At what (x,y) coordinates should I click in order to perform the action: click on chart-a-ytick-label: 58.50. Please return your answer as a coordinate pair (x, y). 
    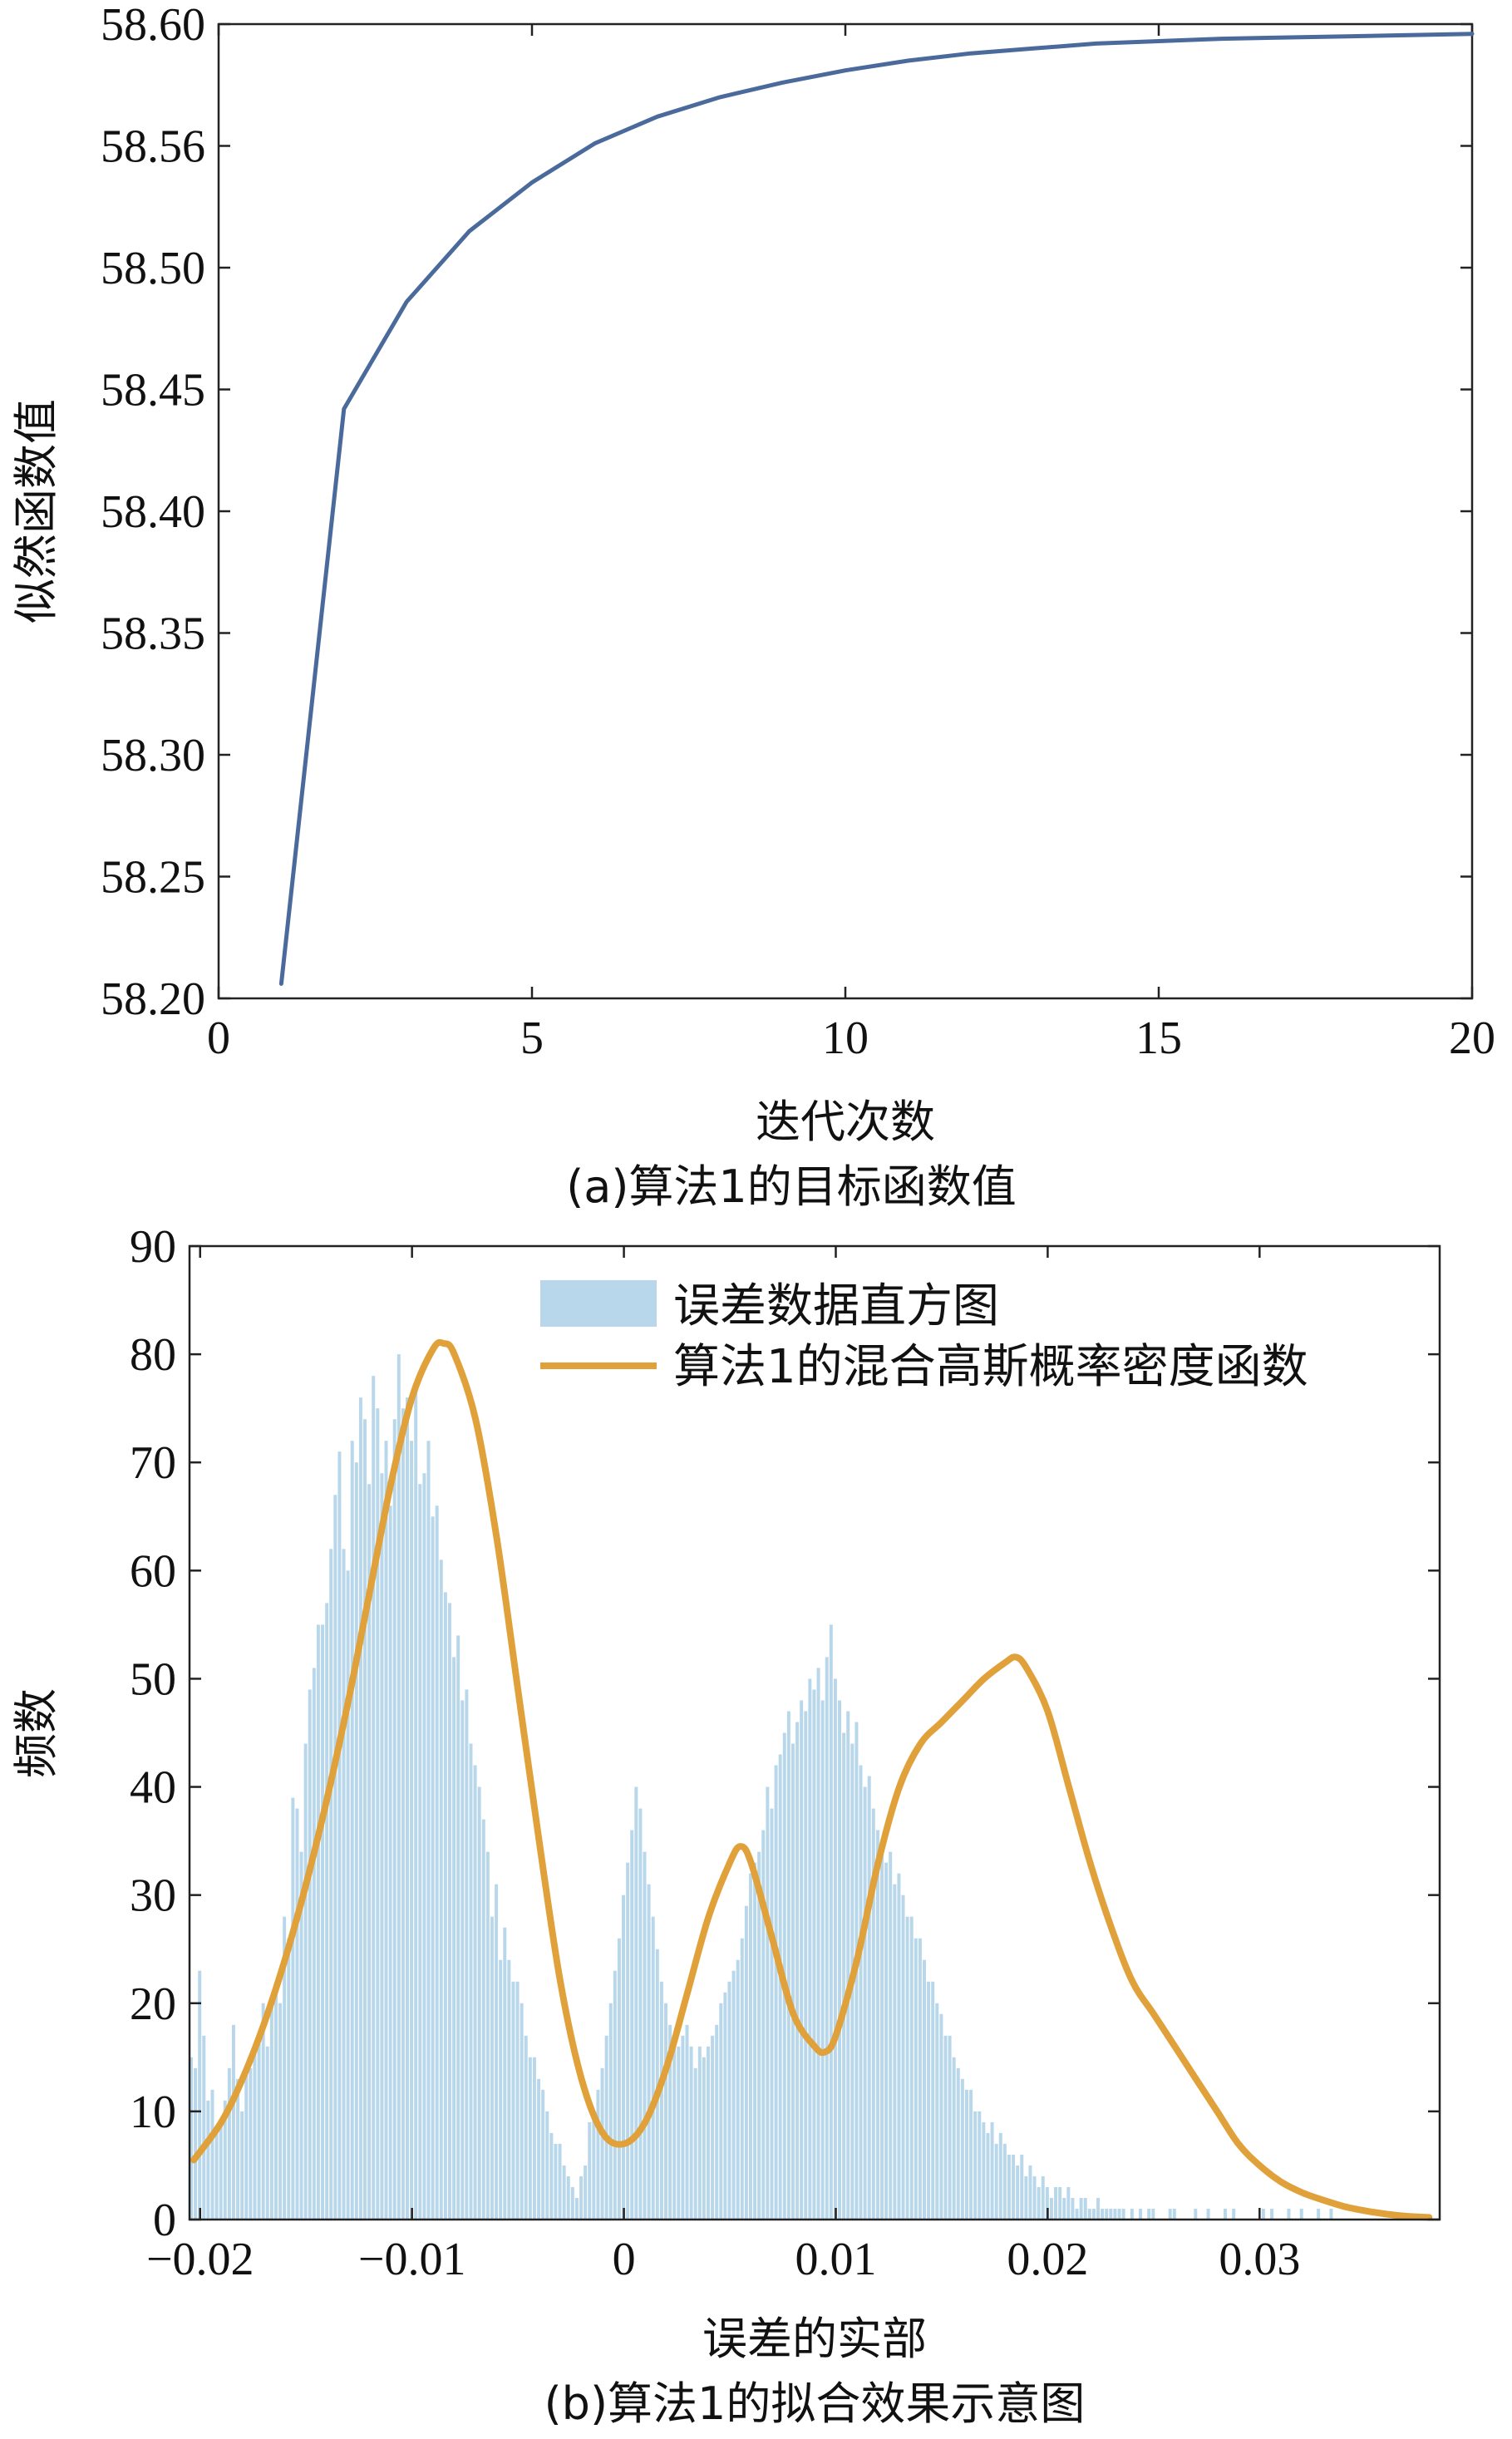
    Looking at the image, I should click on (153, 268).